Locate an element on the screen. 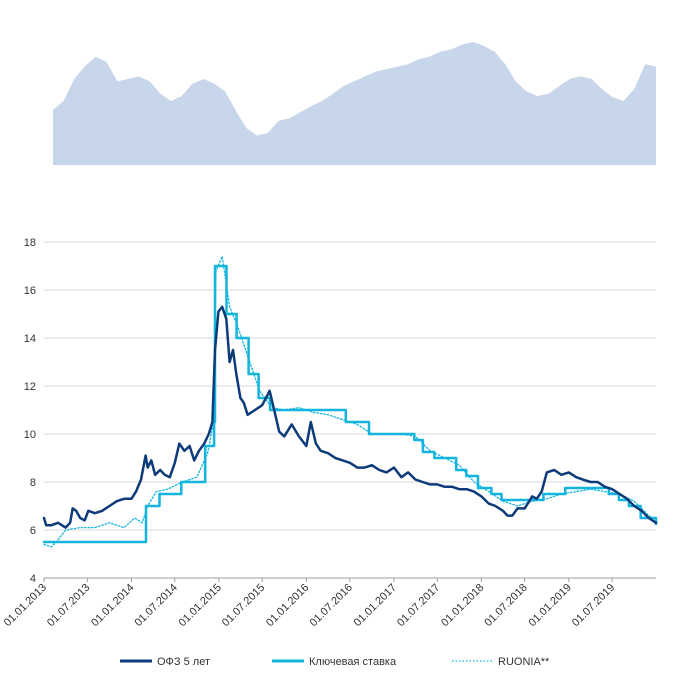  x-tick-label: 01.01.2015 is located at coordinates (200, 605).